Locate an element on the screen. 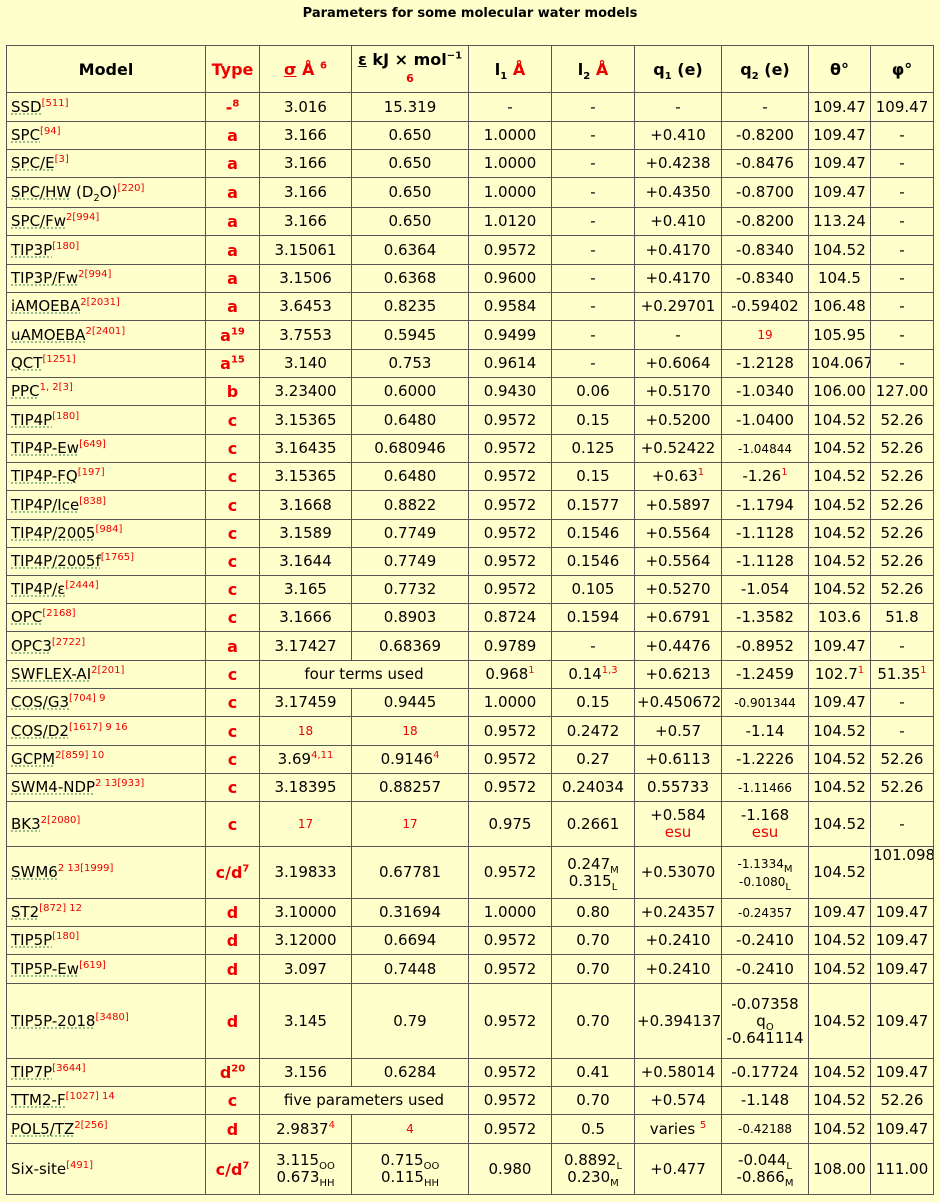 The image size is (940, 1202). model-link: TIP3P is located at coordinates (32, 249).